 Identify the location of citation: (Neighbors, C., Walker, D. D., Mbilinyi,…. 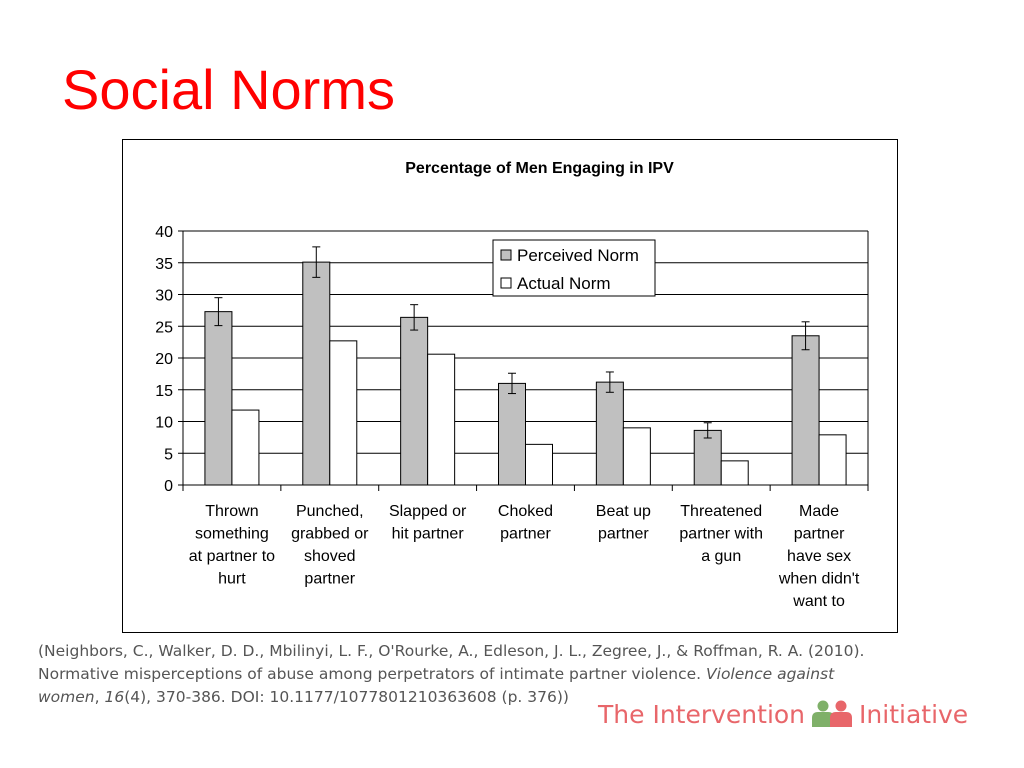
(488, 674).